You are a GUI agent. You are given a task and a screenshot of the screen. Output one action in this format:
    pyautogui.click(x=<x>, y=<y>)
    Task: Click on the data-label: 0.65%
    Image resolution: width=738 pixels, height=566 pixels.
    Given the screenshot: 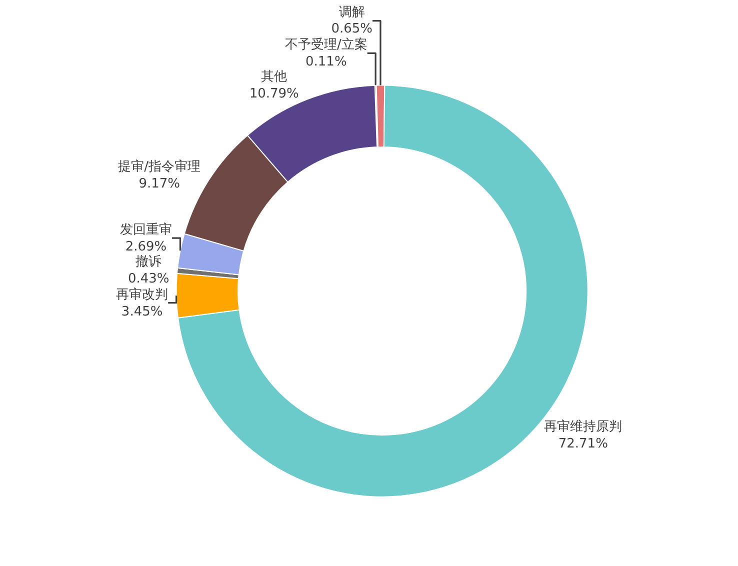 What is the action you would take?
    pyautogui.click(x=352, y=29)
    